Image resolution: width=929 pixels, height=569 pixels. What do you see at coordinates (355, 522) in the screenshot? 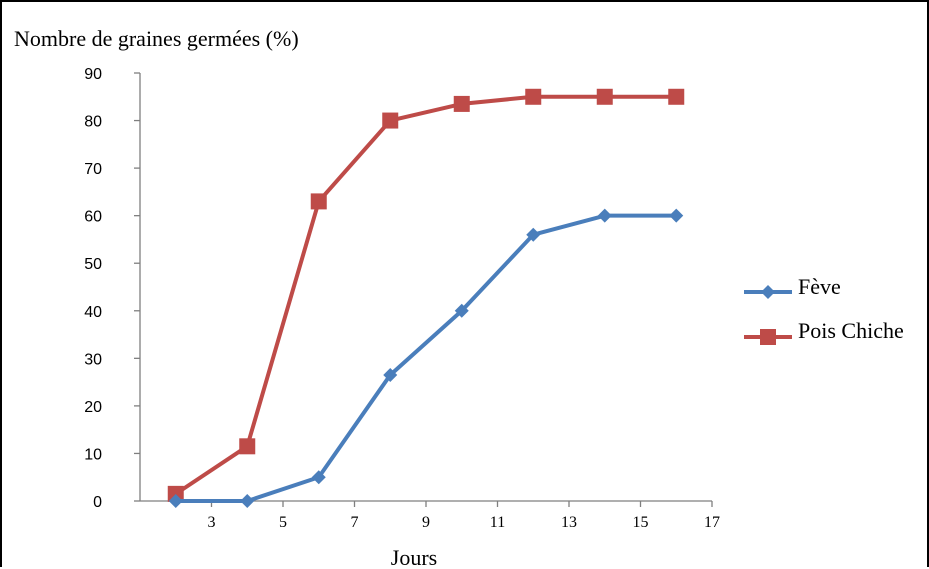
I see `x-tick-label: 7` at bounding box center [355, 522].